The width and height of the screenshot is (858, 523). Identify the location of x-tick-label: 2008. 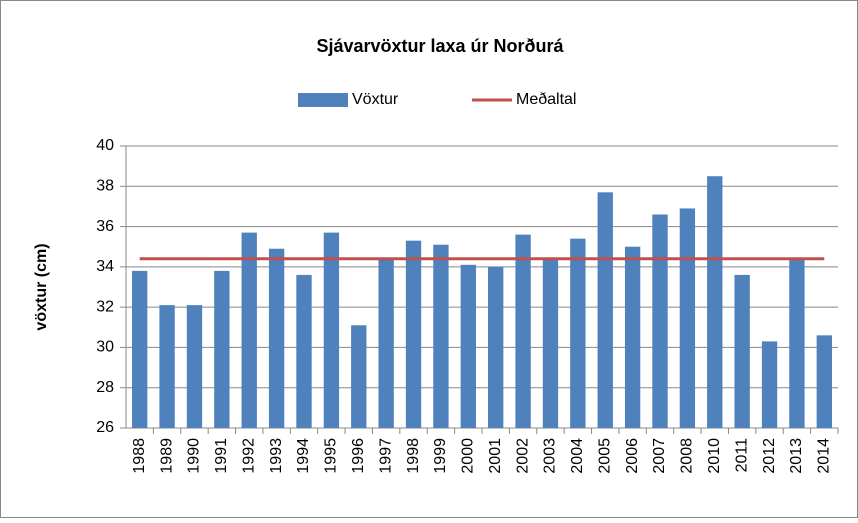
(687, 456).